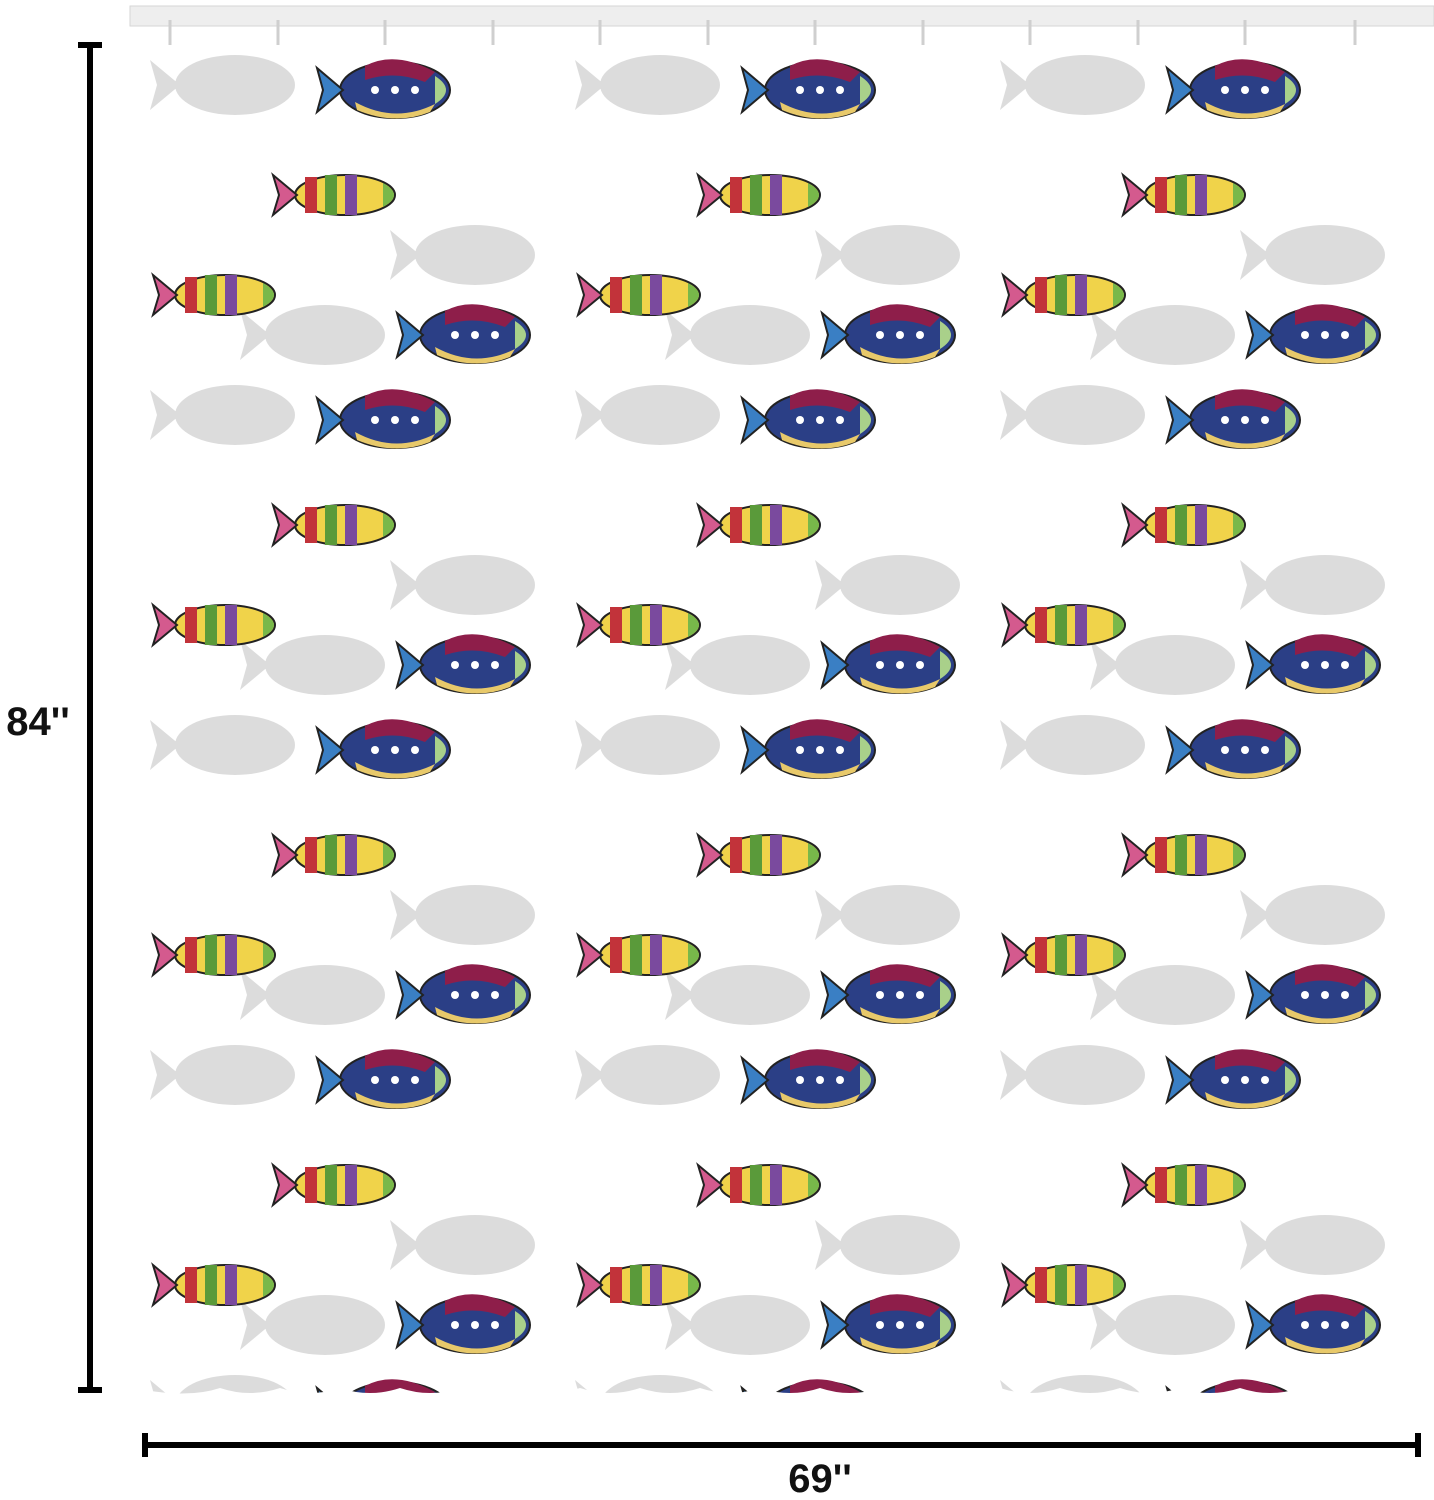  I want to click on height-dimension-line, so click(90, 717).